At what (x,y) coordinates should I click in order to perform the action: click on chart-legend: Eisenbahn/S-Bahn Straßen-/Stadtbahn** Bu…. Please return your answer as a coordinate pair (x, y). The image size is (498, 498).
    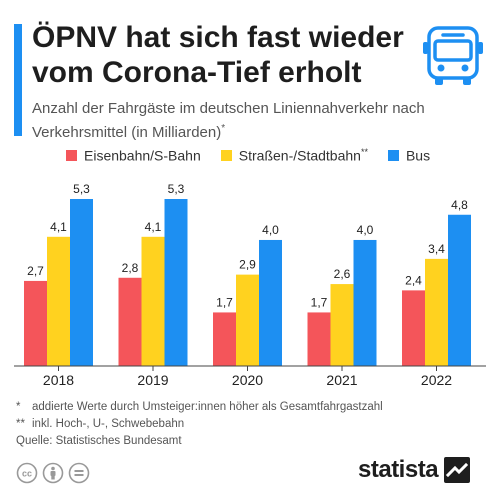
    Looking at the image, I should click on (258, 155).